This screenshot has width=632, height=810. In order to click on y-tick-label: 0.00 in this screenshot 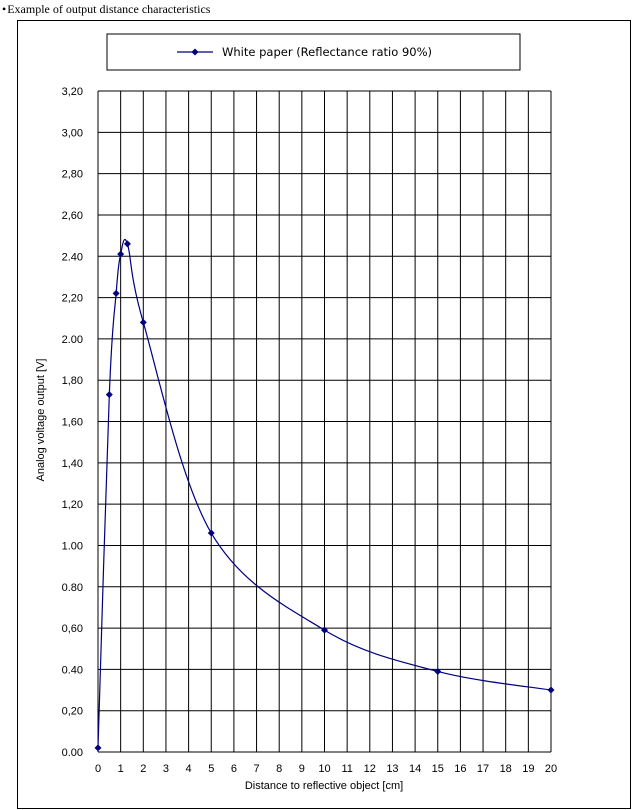, I will do `click(72, 753)`.